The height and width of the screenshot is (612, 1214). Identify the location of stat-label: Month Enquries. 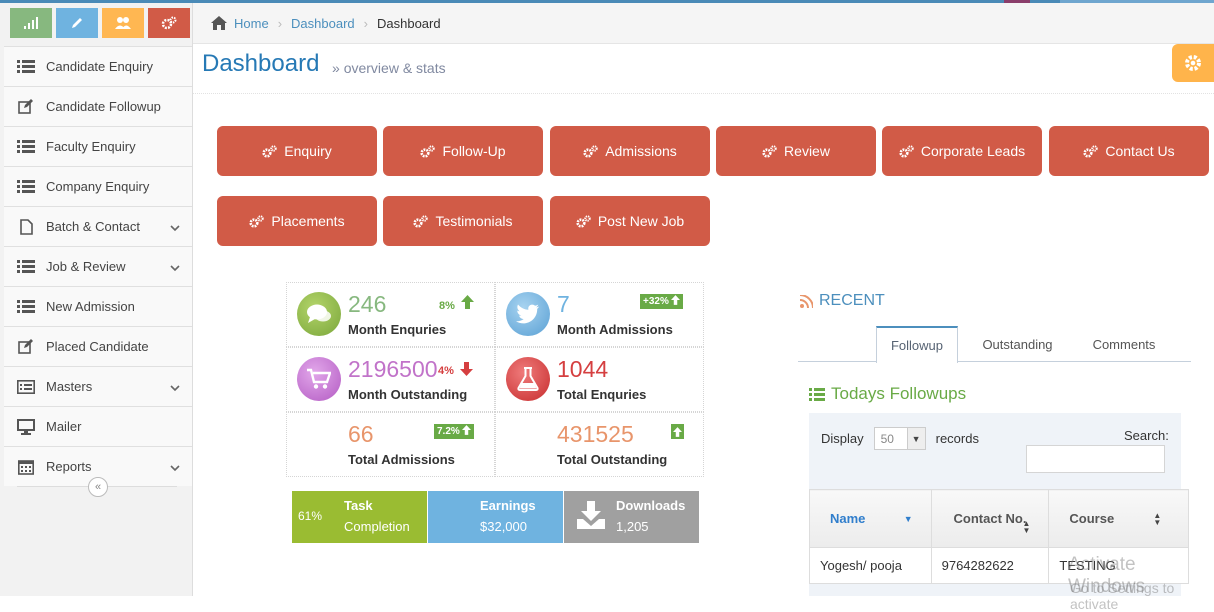
(397, 329).